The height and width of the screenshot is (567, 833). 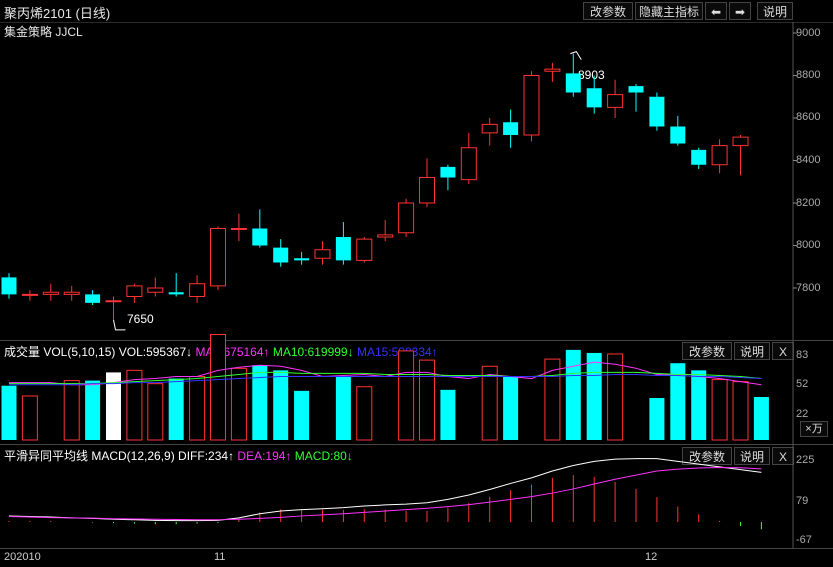 I want to click on y-tick: 9000, so click(x=808, y=33).